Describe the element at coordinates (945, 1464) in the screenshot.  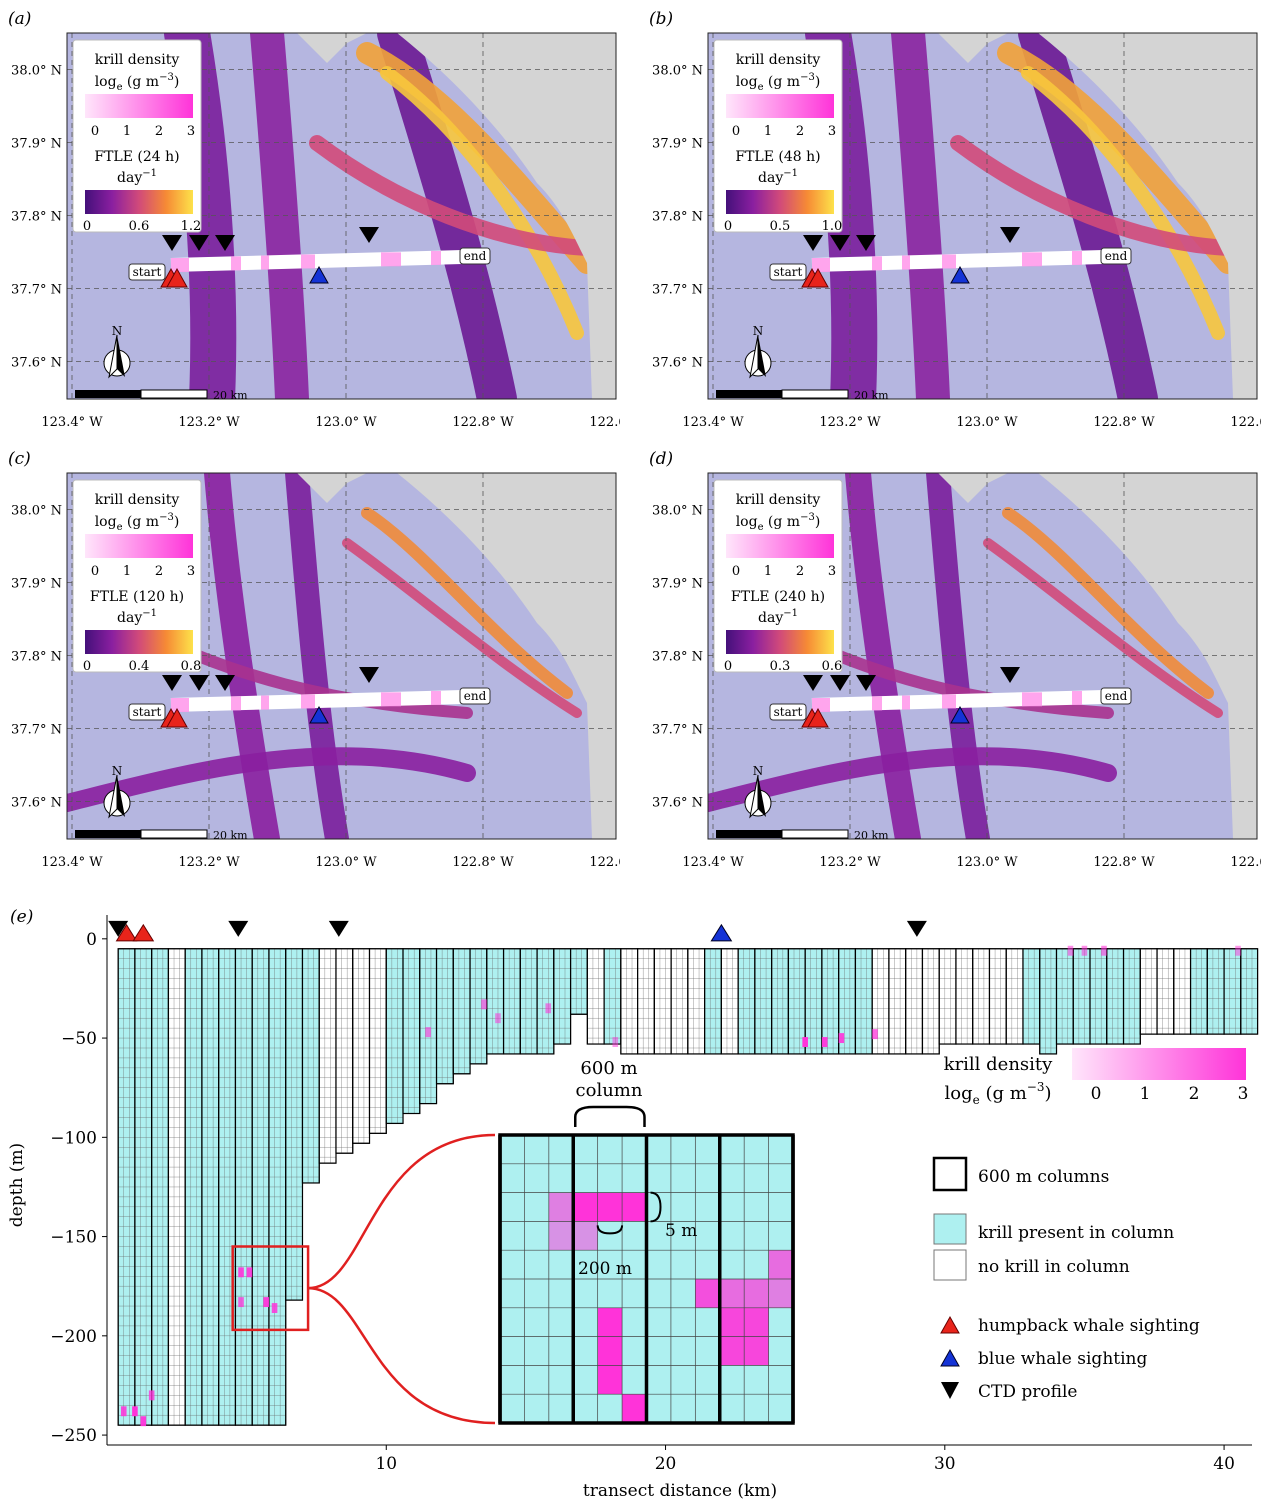
I see `x-tick: 30` at that location.